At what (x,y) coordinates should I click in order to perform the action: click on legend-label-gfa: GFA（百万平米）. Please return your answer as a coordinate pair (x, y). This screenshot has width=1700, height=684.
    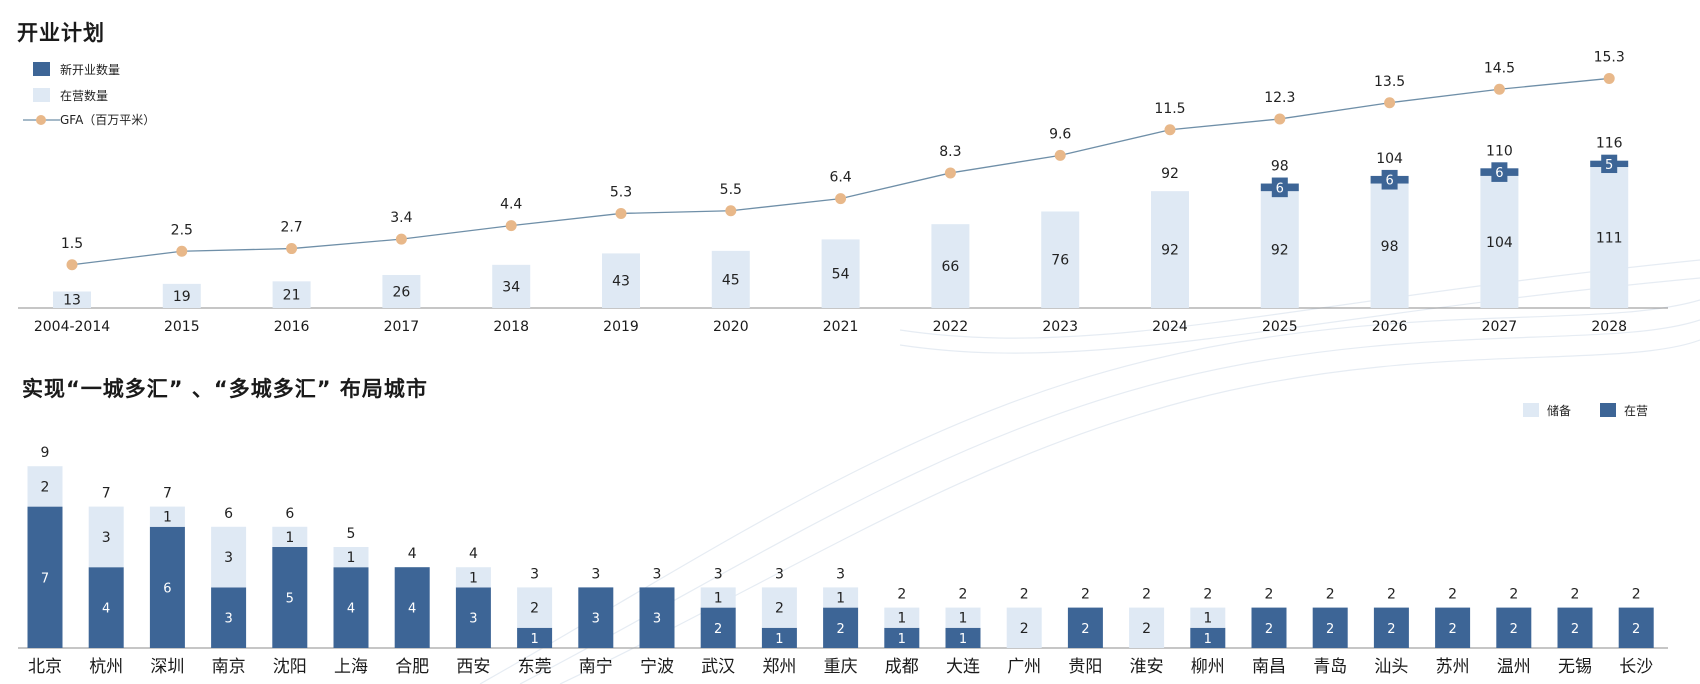
    Looking at the image, I should click on (107, 120).